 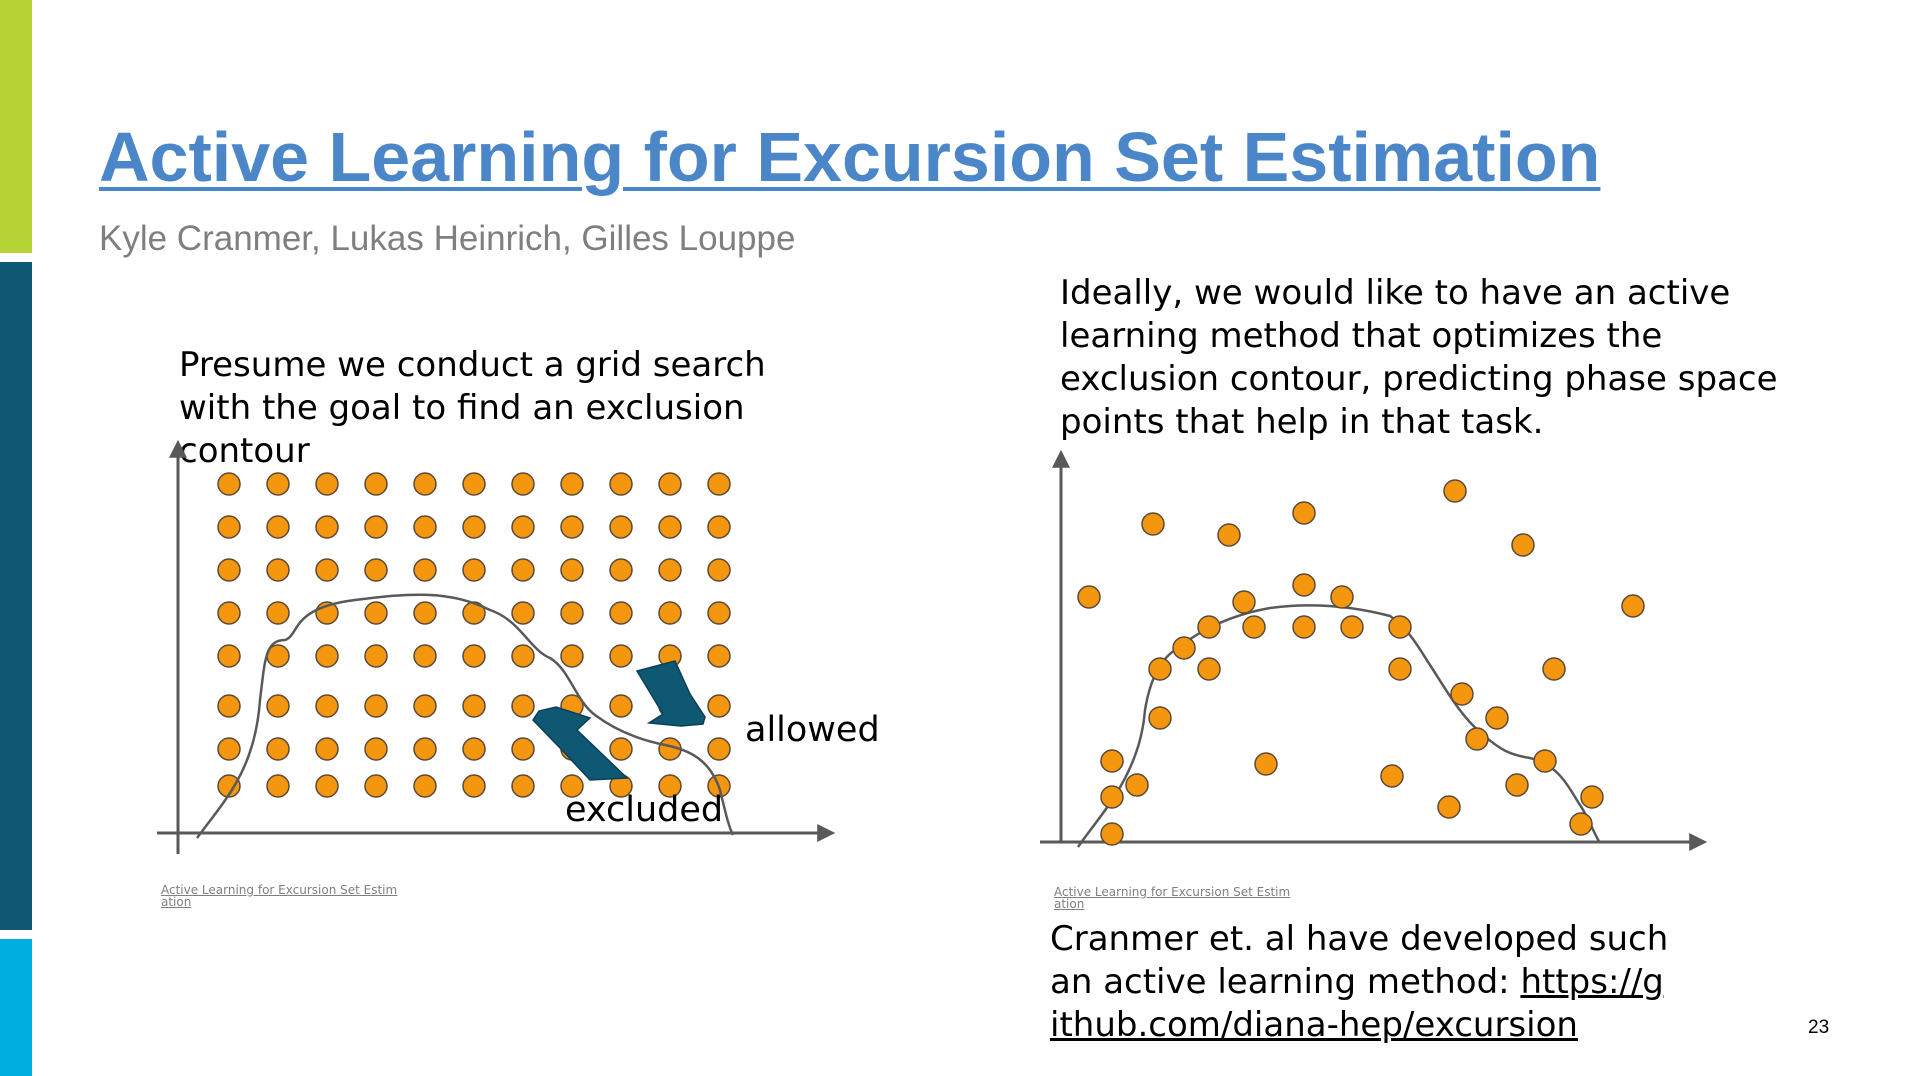 What do you see at coordinates (1361, 662) in the screenshot?
I see `right-scattered-points` at bounding box center [1361, 662].